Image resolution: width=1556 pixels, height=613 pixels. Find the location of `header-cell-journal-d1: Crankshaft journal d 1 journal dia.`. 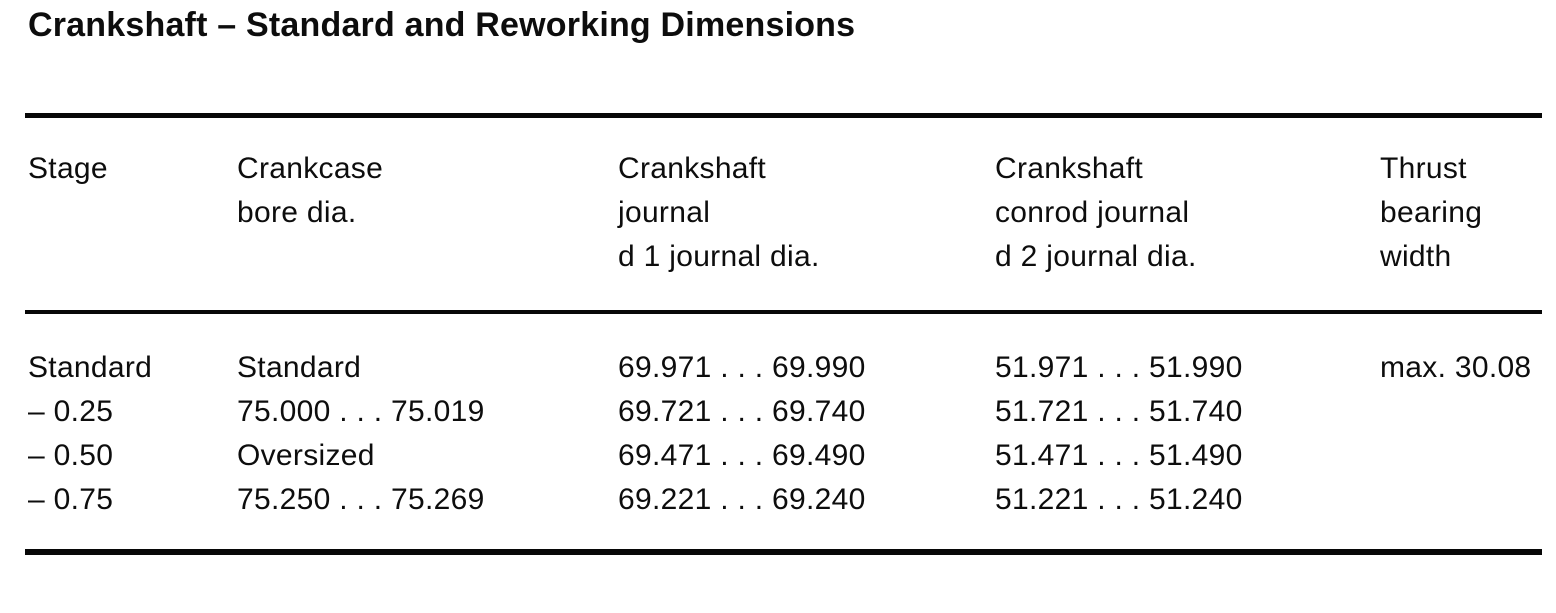

header-cell-journal-d1: Crankshaft journal d 1 journal dia. is located at coordinates (719, 212).